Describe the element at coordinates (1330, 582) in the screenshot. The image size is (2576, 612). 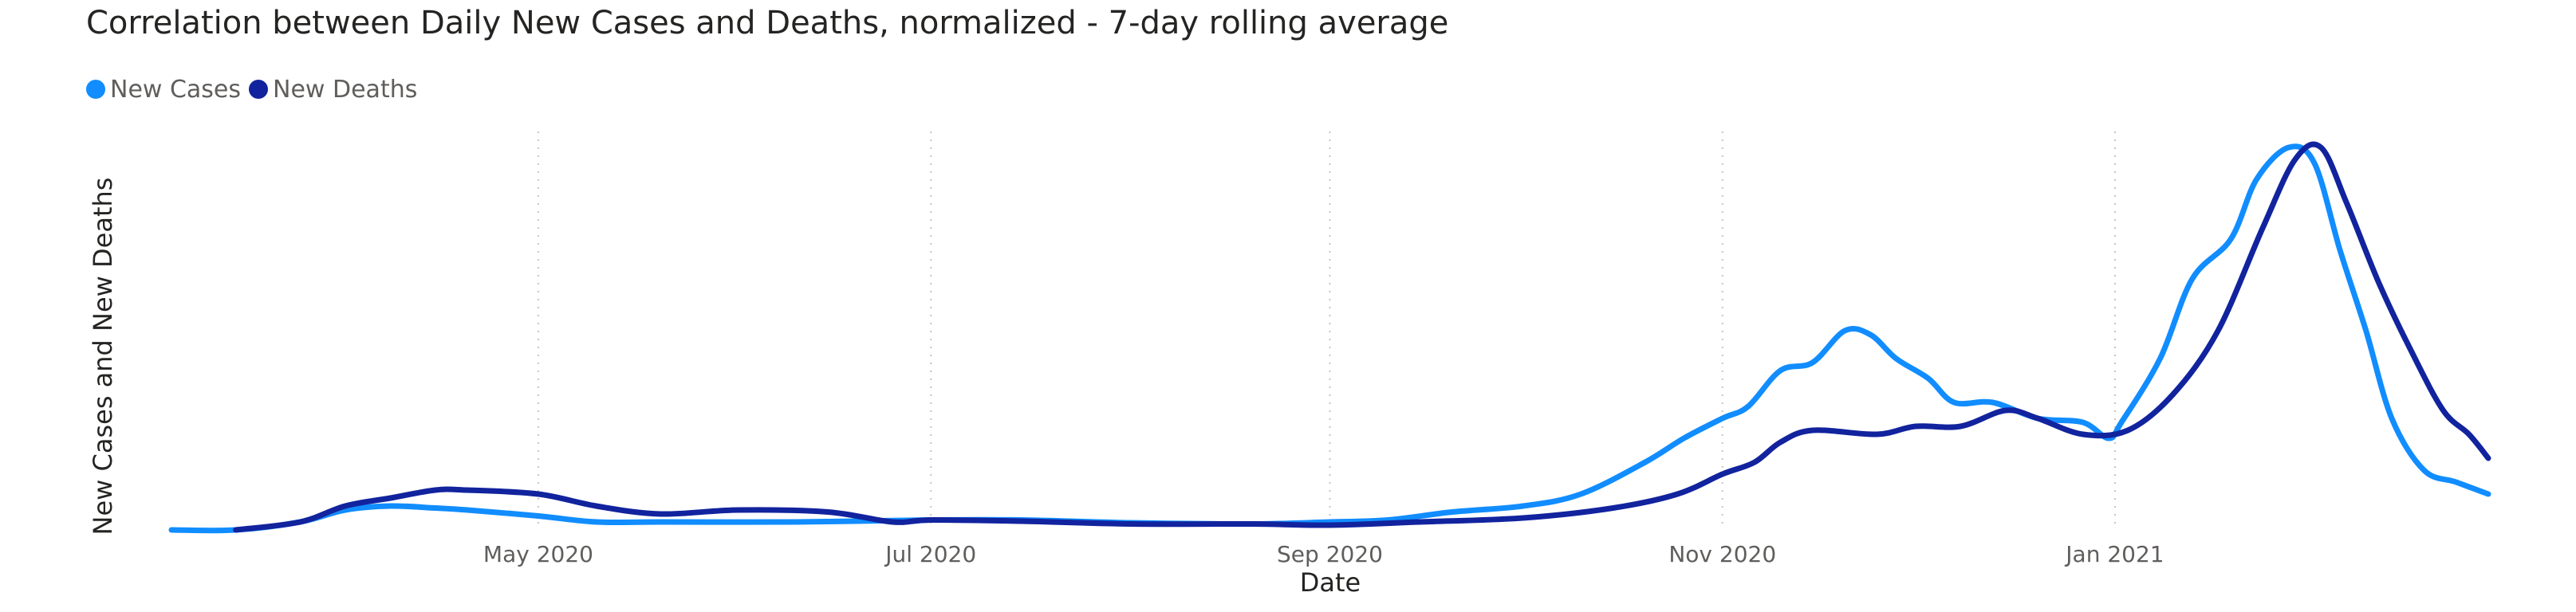
I see `x-axis-title: Date` at that location.